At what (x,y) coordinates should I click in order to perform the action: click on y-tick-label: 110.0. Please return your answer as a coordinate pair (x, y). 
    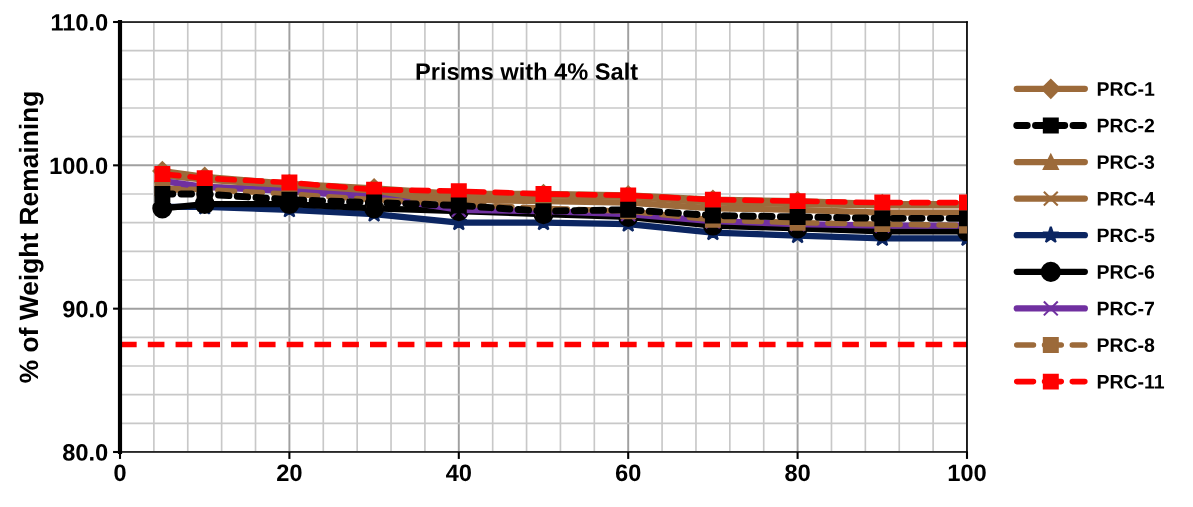
    Looking at the image, I should click on (79, 22).